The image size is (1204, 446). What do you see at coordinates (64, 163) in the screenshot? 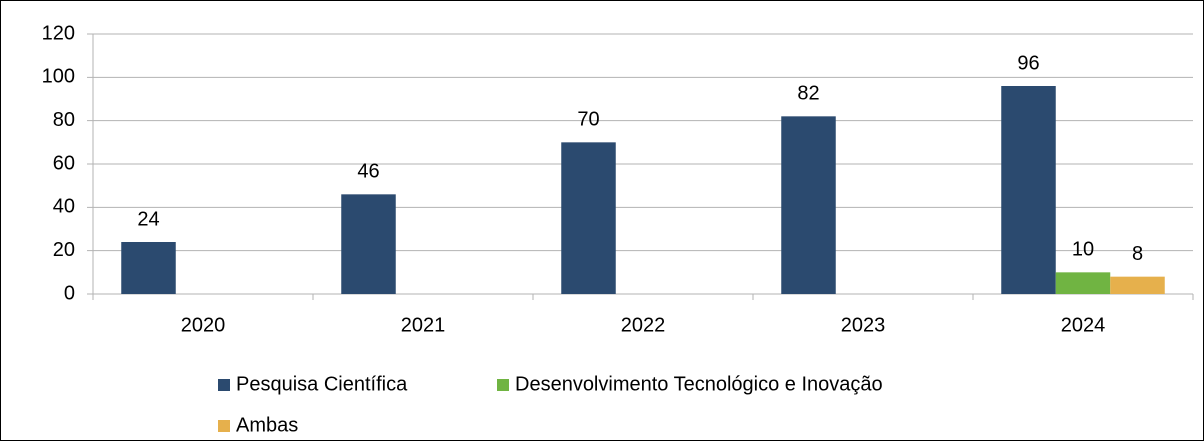
I see `y-tick-label: 60` at bounding box center [64, 163].